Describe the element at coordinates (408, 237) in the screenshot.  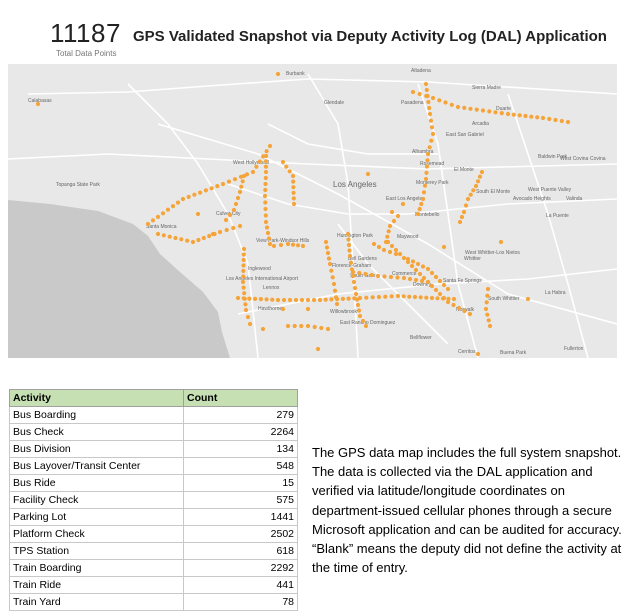
I see `map-place-label: Maywood` at that location.